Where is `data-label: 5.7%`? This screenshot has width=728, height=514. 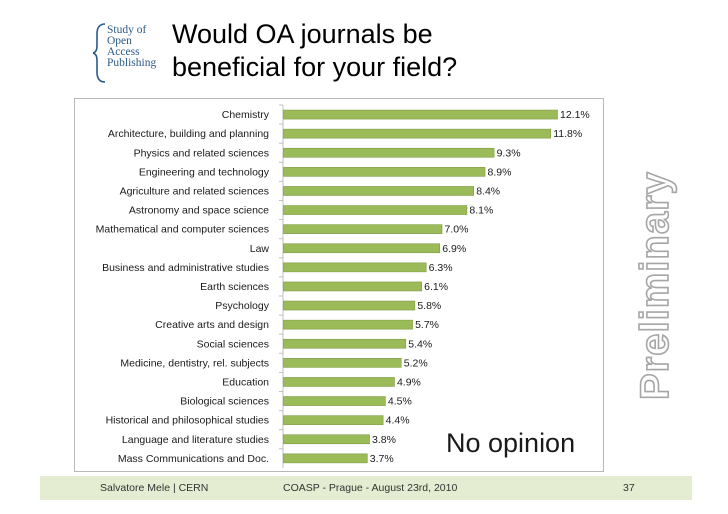
data-label: 5.7% is located at coordinates (427, 325).